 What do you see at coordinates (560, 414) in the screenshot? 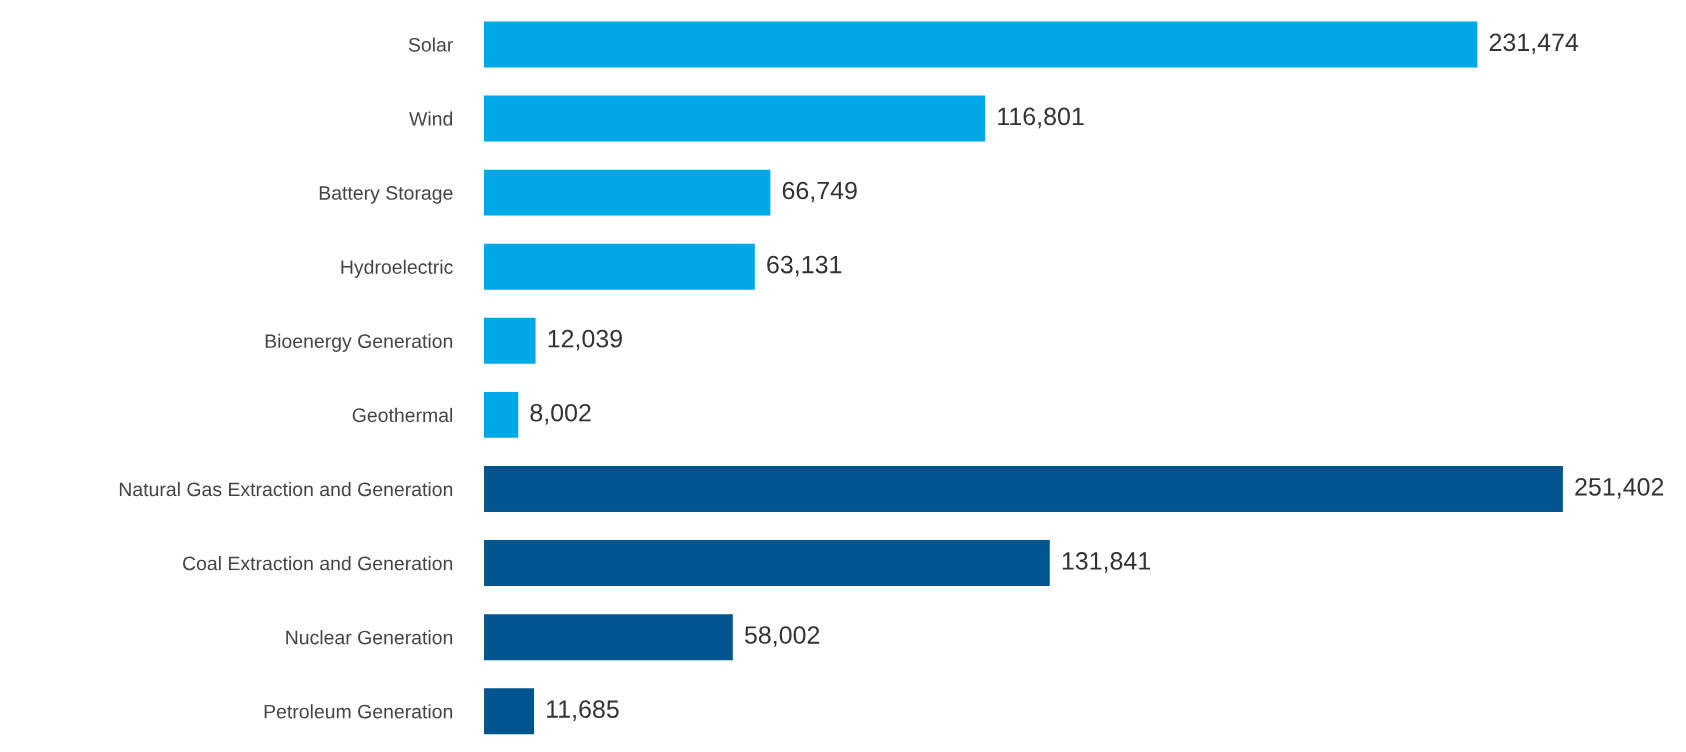
I see `data-label: 8,002` at bounding box center [560, 414].